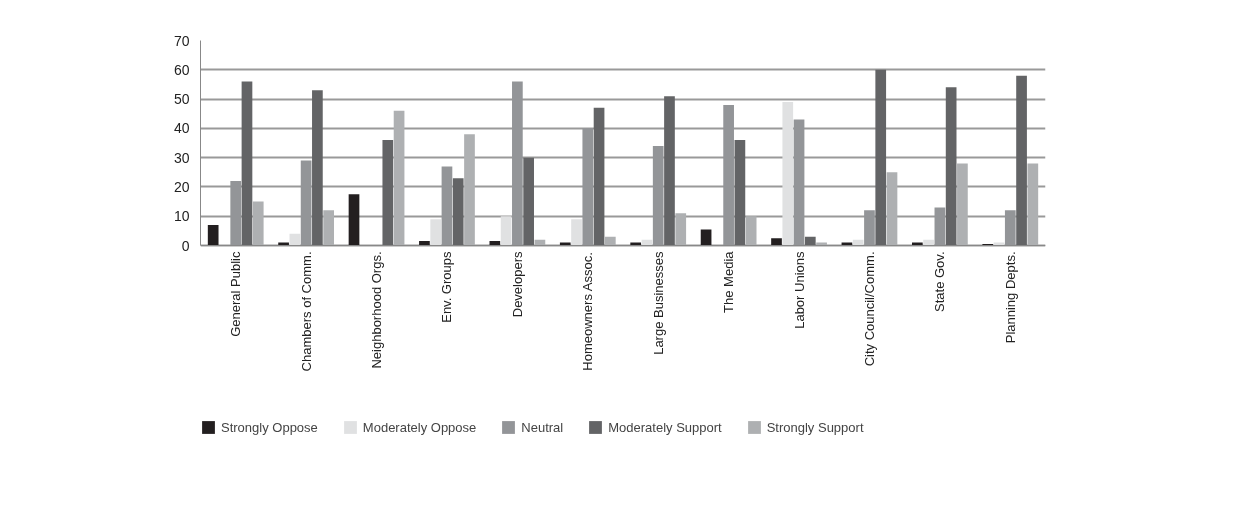 Image resolution: width=1248 pixels, height=525 pixels. I want to click on y-tick-label: 0, so click(185, 245).